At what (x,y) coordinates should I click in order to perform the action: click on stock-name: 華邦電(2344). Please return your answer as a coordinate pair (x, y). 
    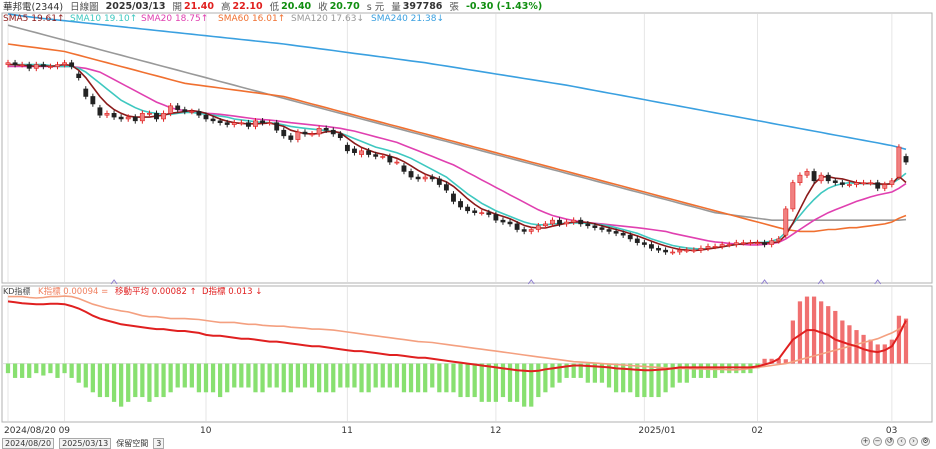
    Looking at the image, I should click on (33, 7).